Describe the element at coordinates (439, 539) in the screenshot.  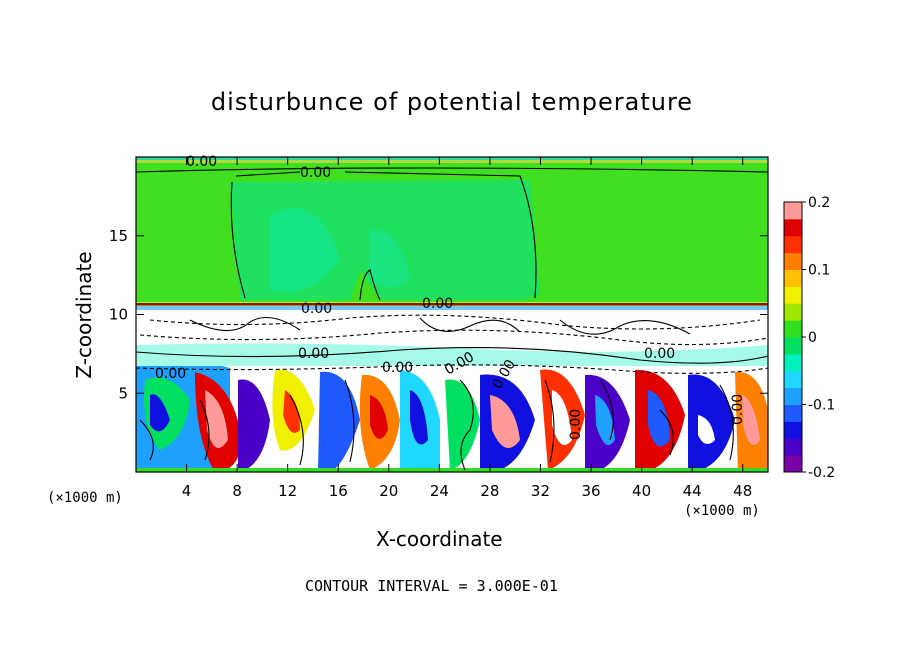
I see `x-axis-title: X-coordinate` at that location.